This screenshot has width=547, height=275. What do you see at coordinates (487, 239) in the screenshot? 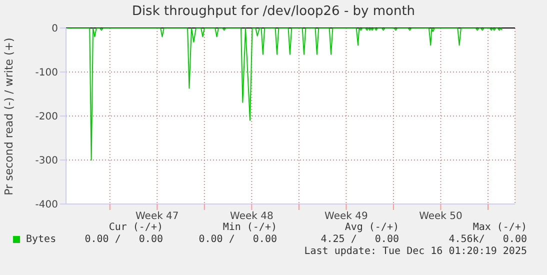
I see `text: 4.56k/ 0.00` at bounding box center [487, 239].